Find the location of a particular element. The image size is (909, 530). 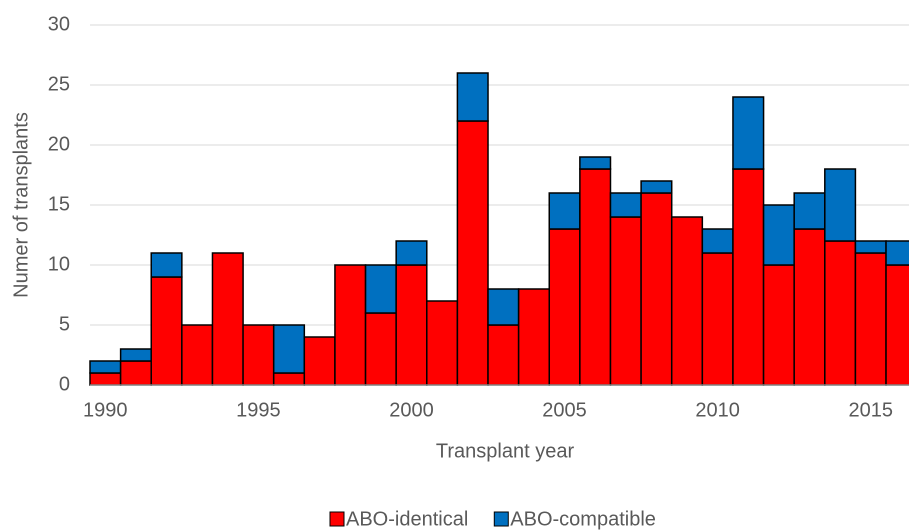

y-tick-label: 10 is located at coordinates (59, 264).